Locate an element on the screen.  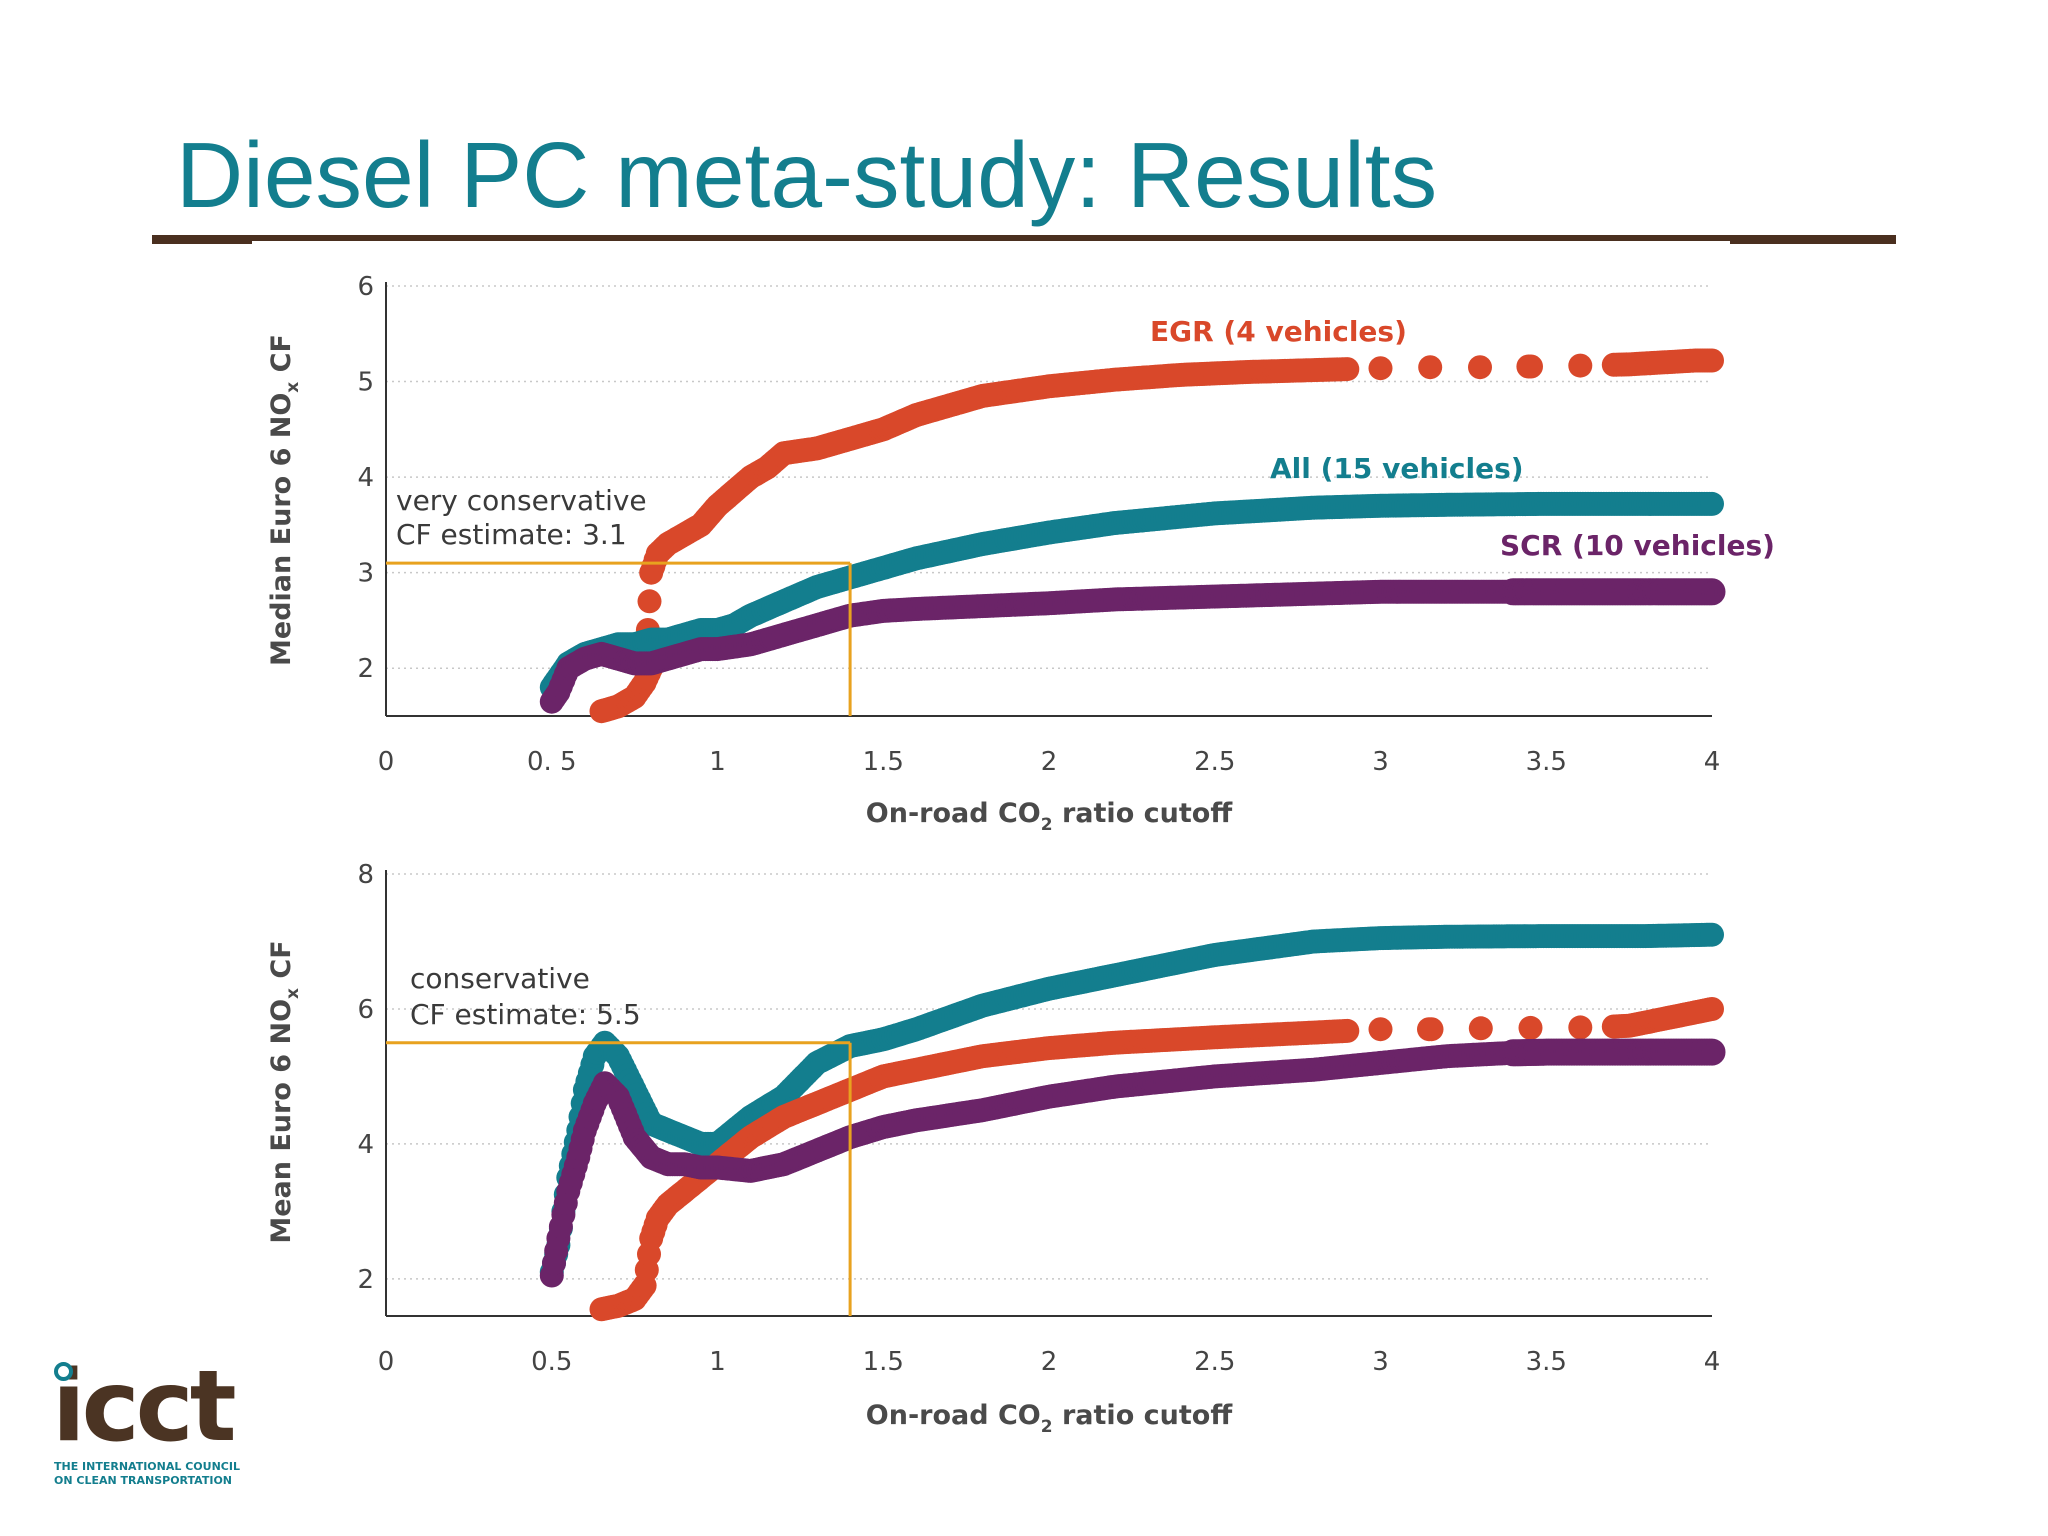
series-label: SCR (10 vehicles) is located at coordinates (1637, 545).